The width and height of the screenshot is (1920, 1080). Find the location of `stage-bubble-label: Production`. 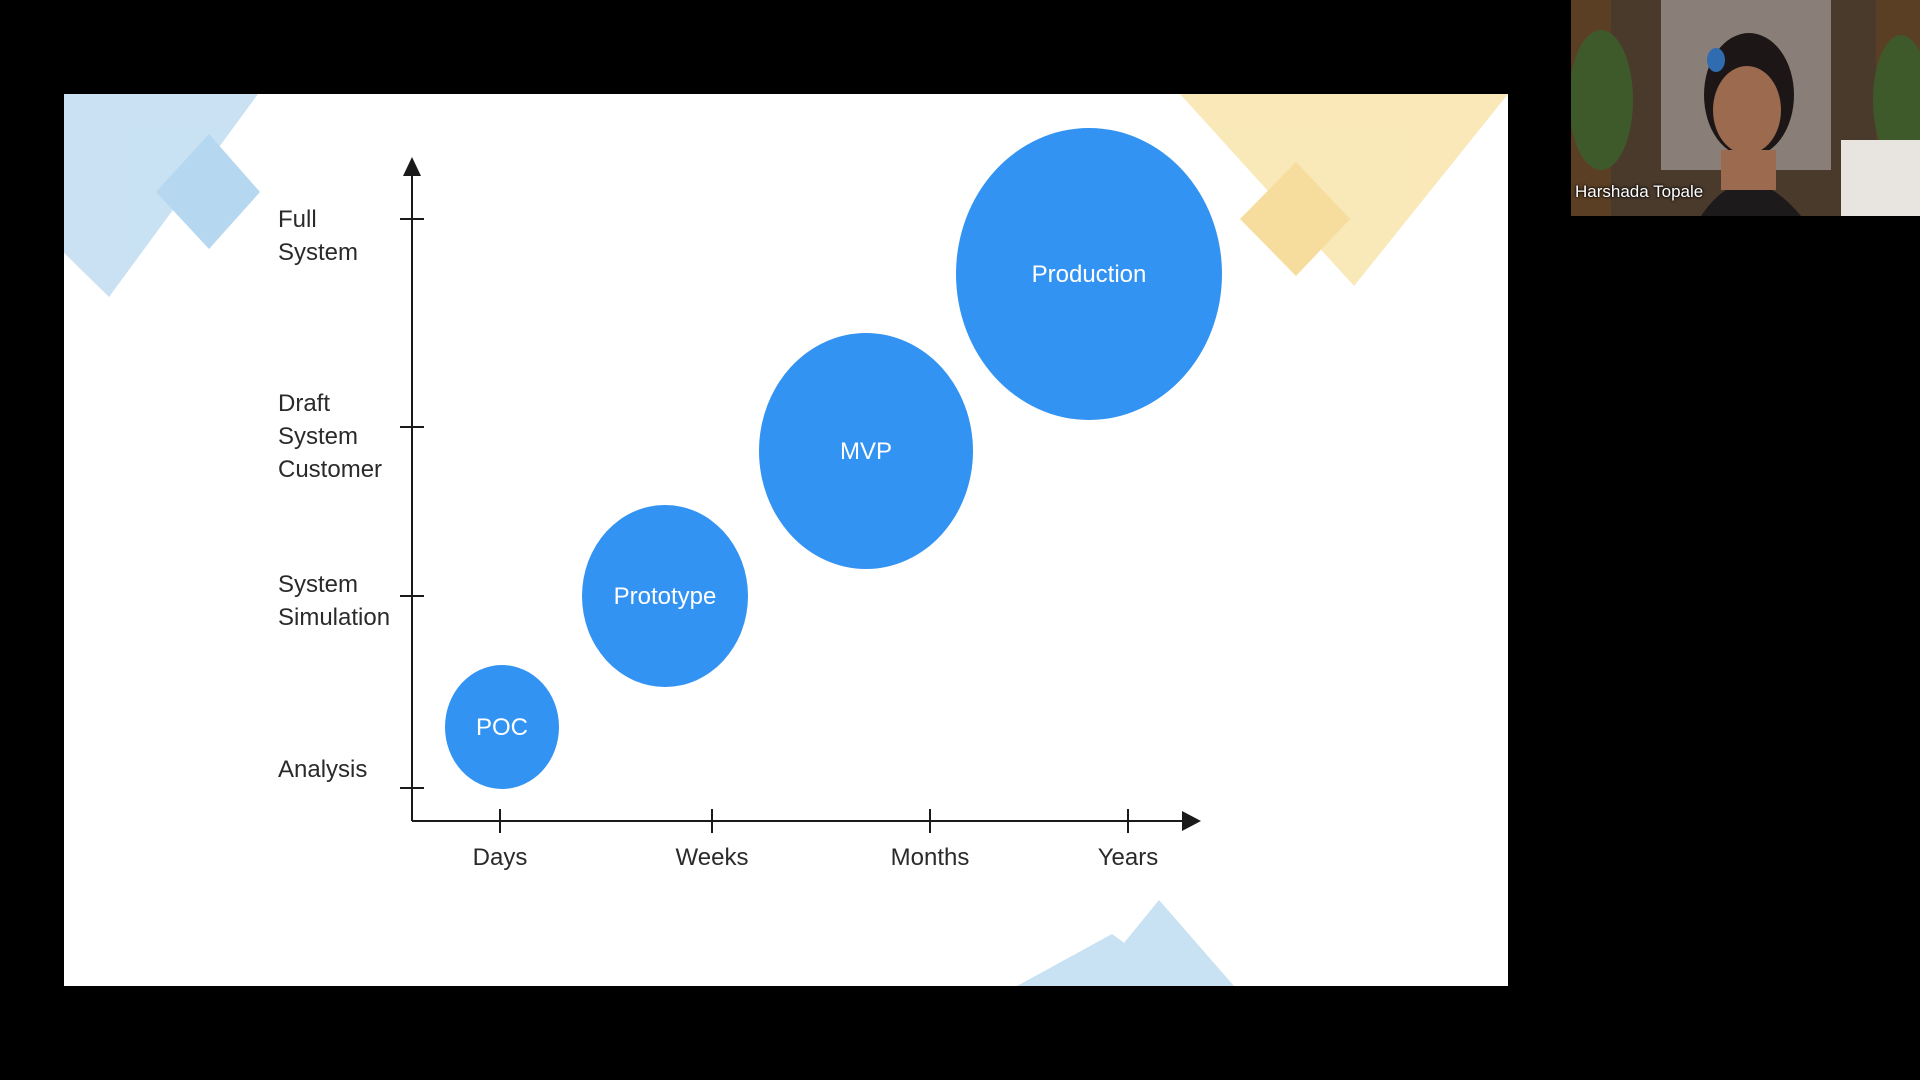

stage-bubble-label: Production is located at coordinates (1089, 274).